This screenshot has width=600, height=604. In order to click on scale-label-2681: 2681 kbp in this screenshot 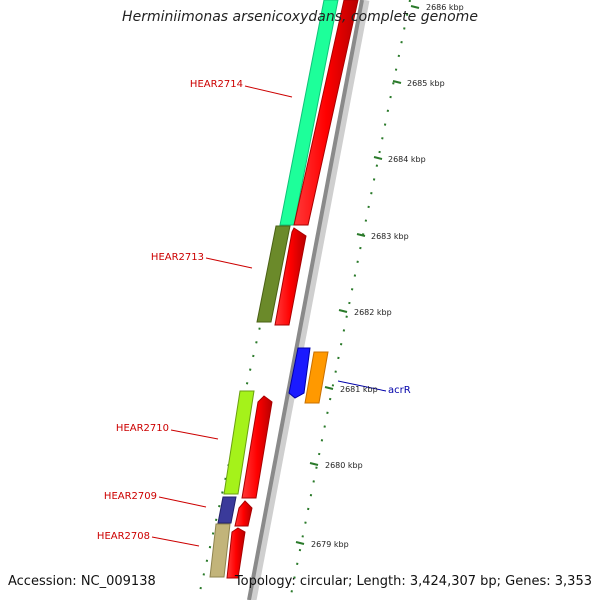, I will do `click(359, 389)`.